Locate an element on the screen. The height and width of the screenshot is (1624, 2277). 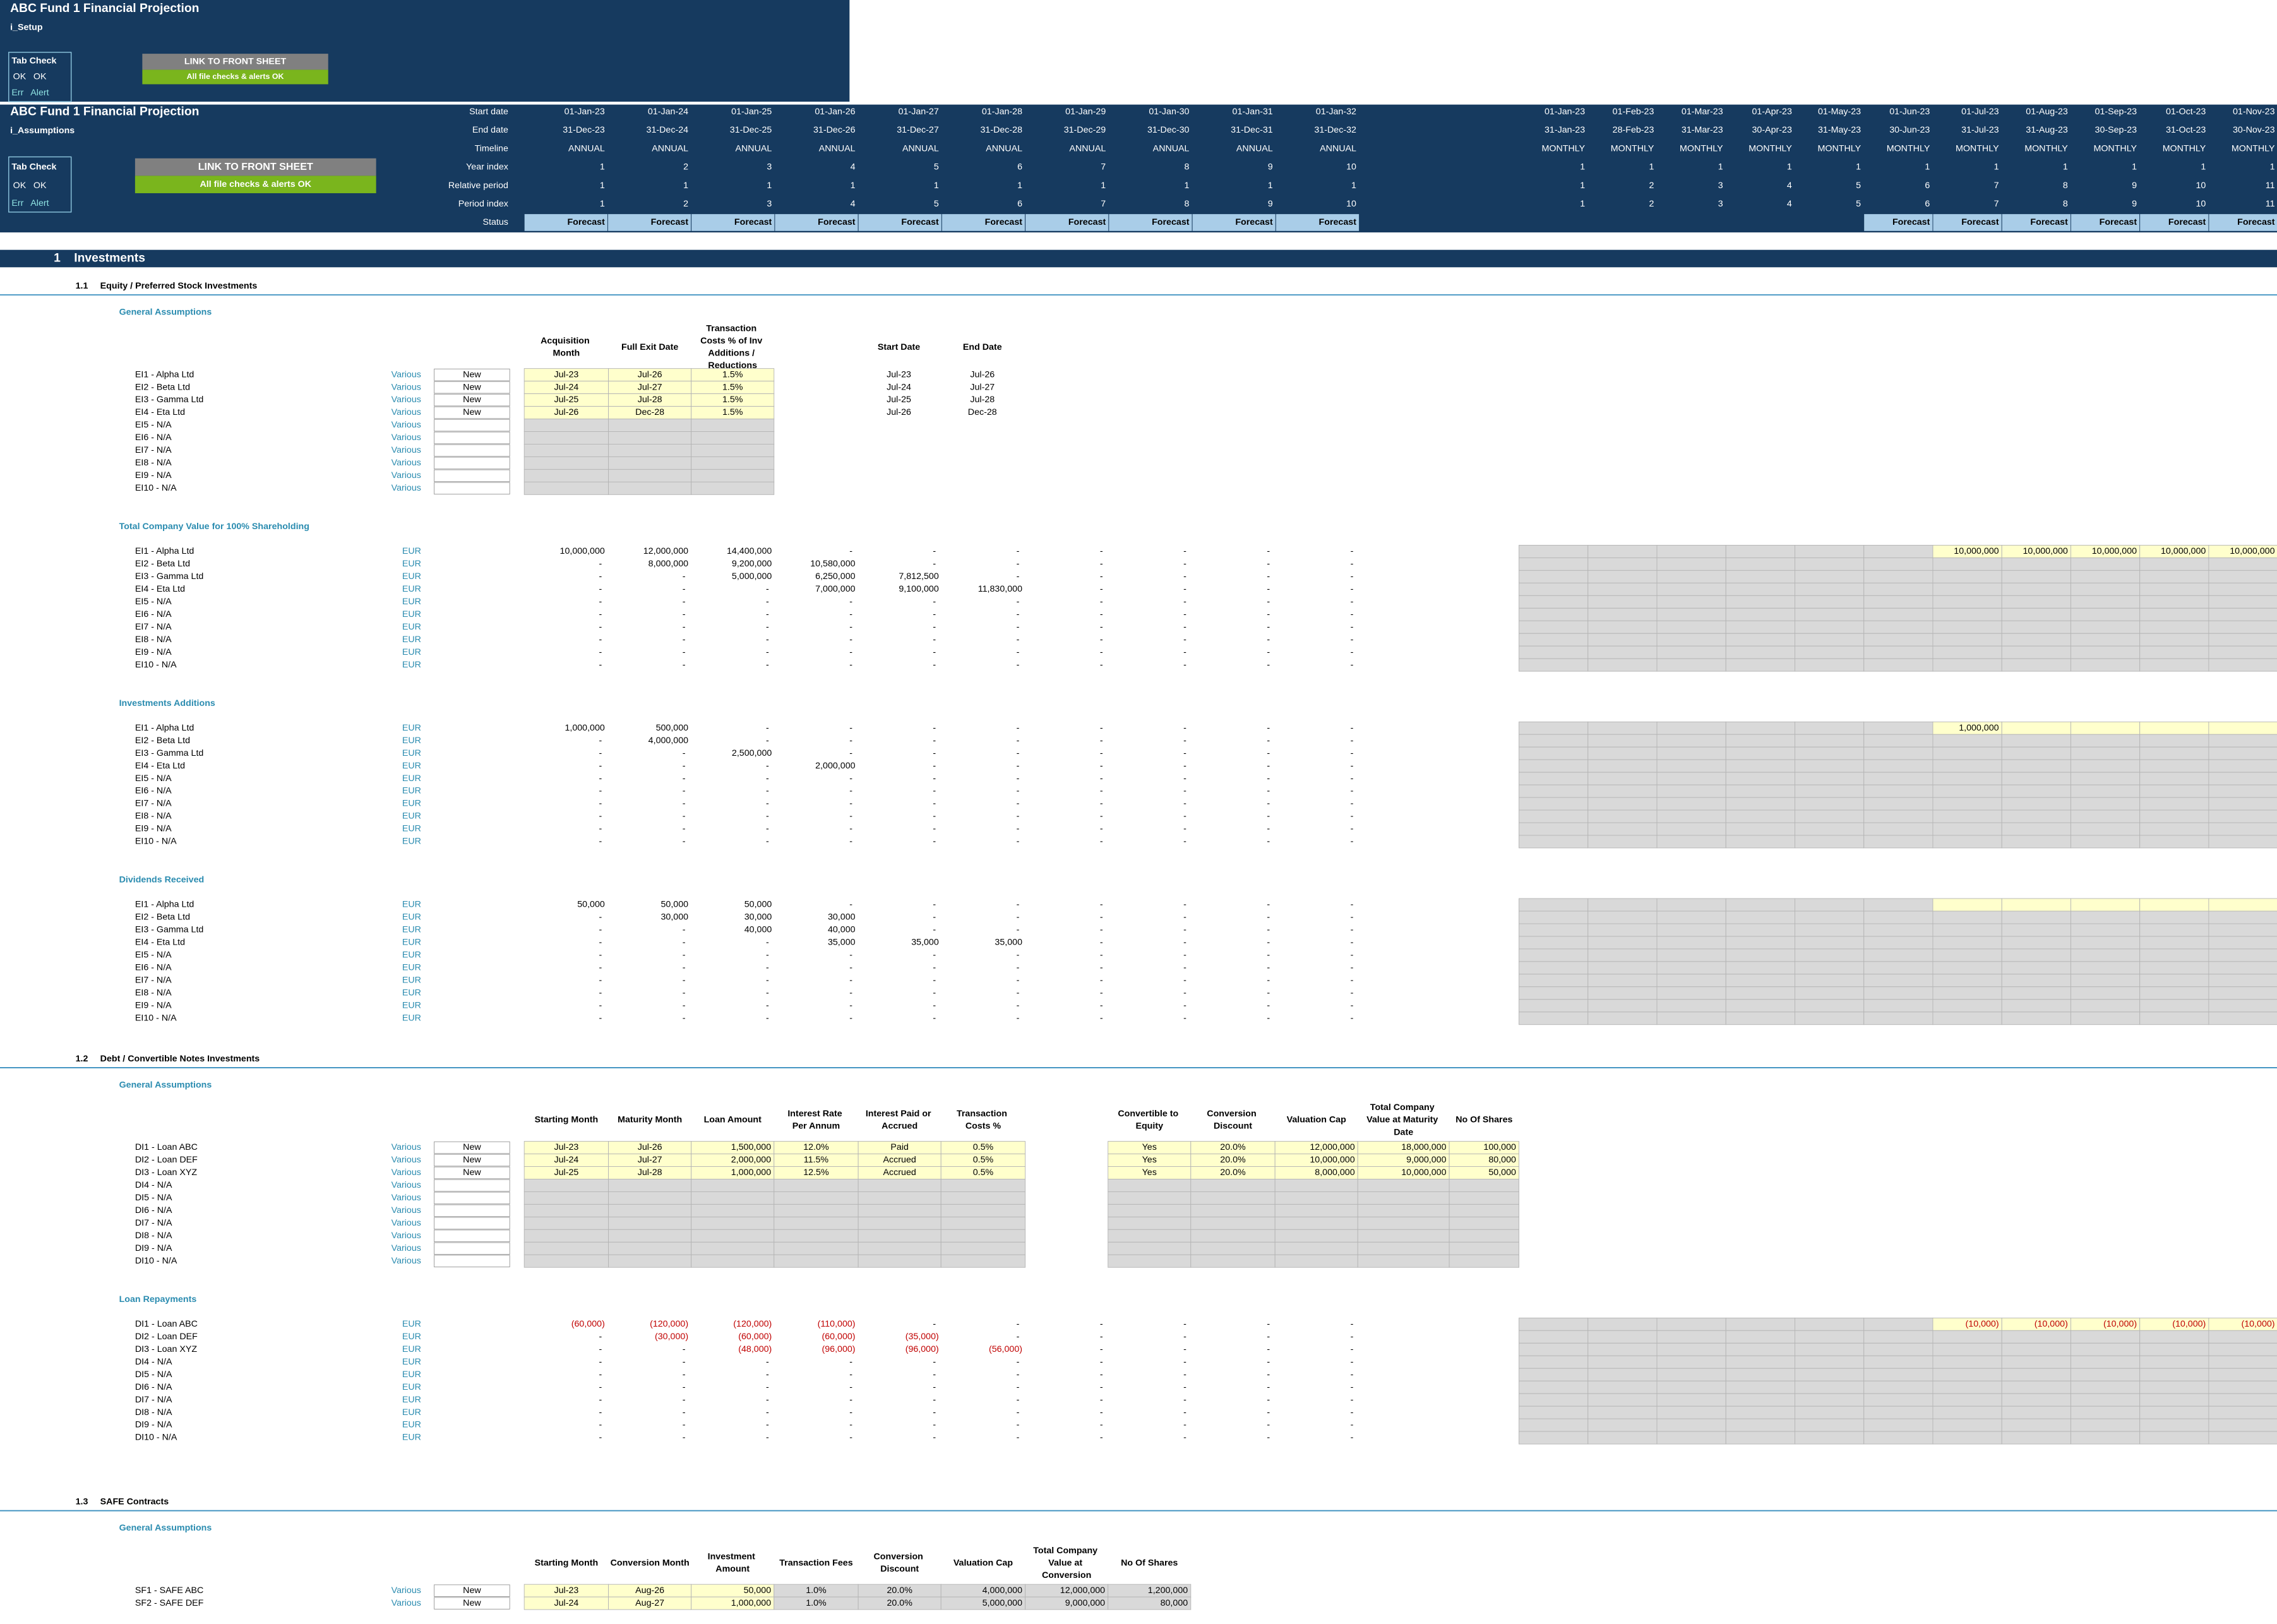
timeline-label: Status is located at coordinates (495, 222).